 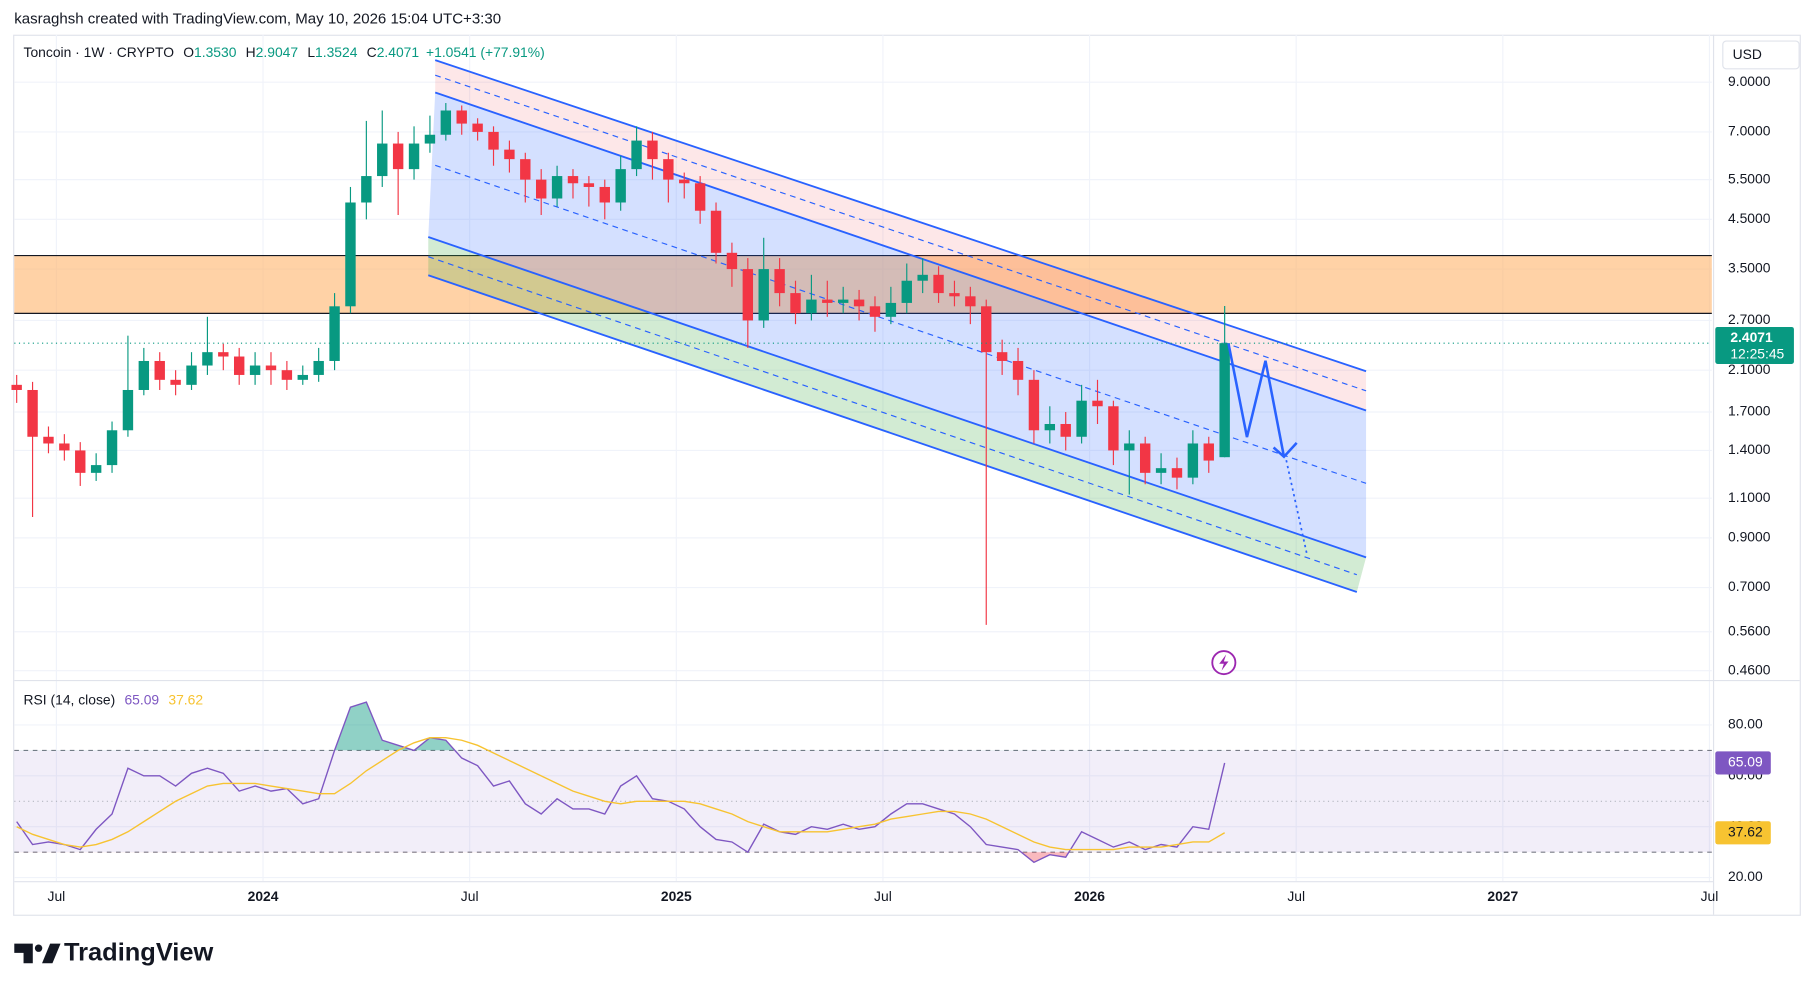 I want to click on brand-name: TradingView, so click(x=139, y=953).